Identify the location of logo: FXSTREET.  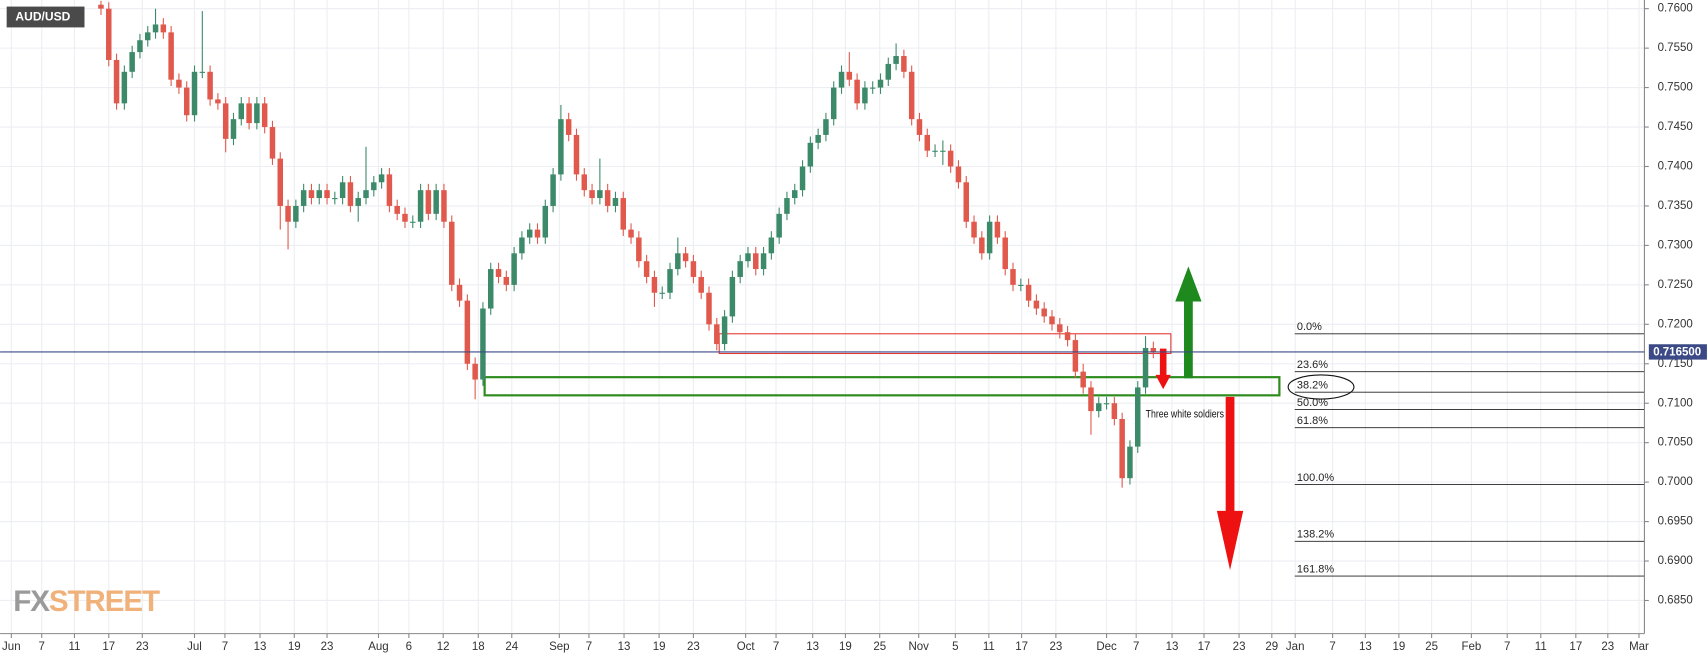
(86, 601).